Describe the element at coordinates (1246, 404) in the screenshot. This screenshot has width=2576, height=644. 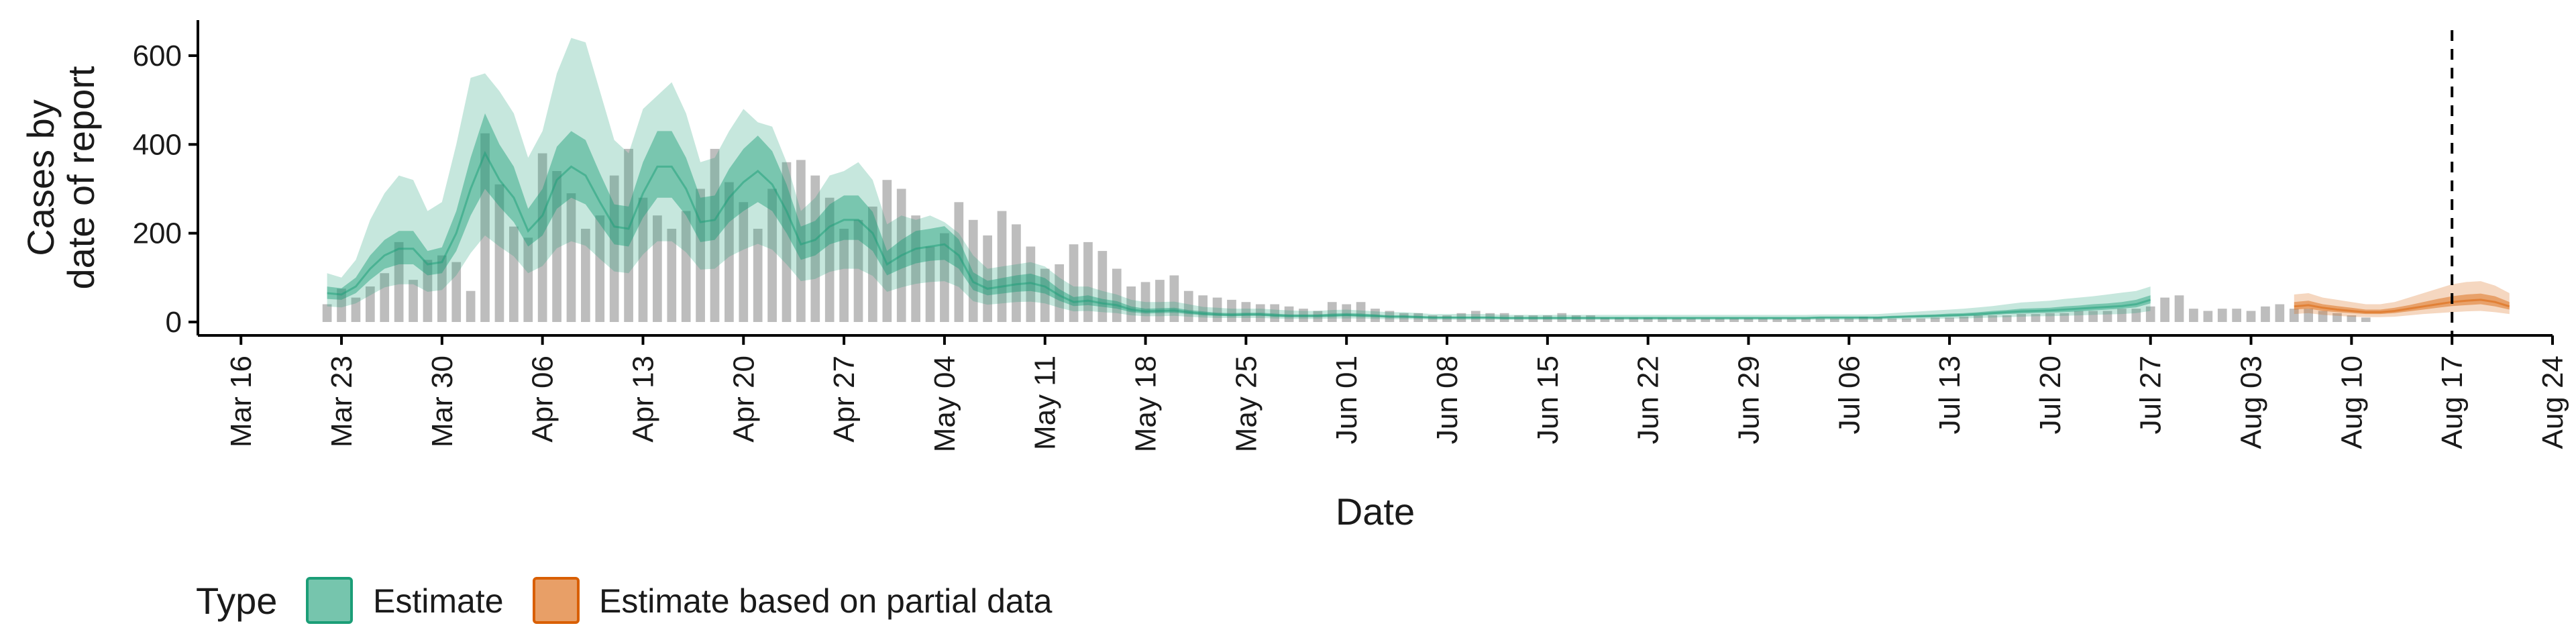
I see `x-tick-label: May 25` at that location.